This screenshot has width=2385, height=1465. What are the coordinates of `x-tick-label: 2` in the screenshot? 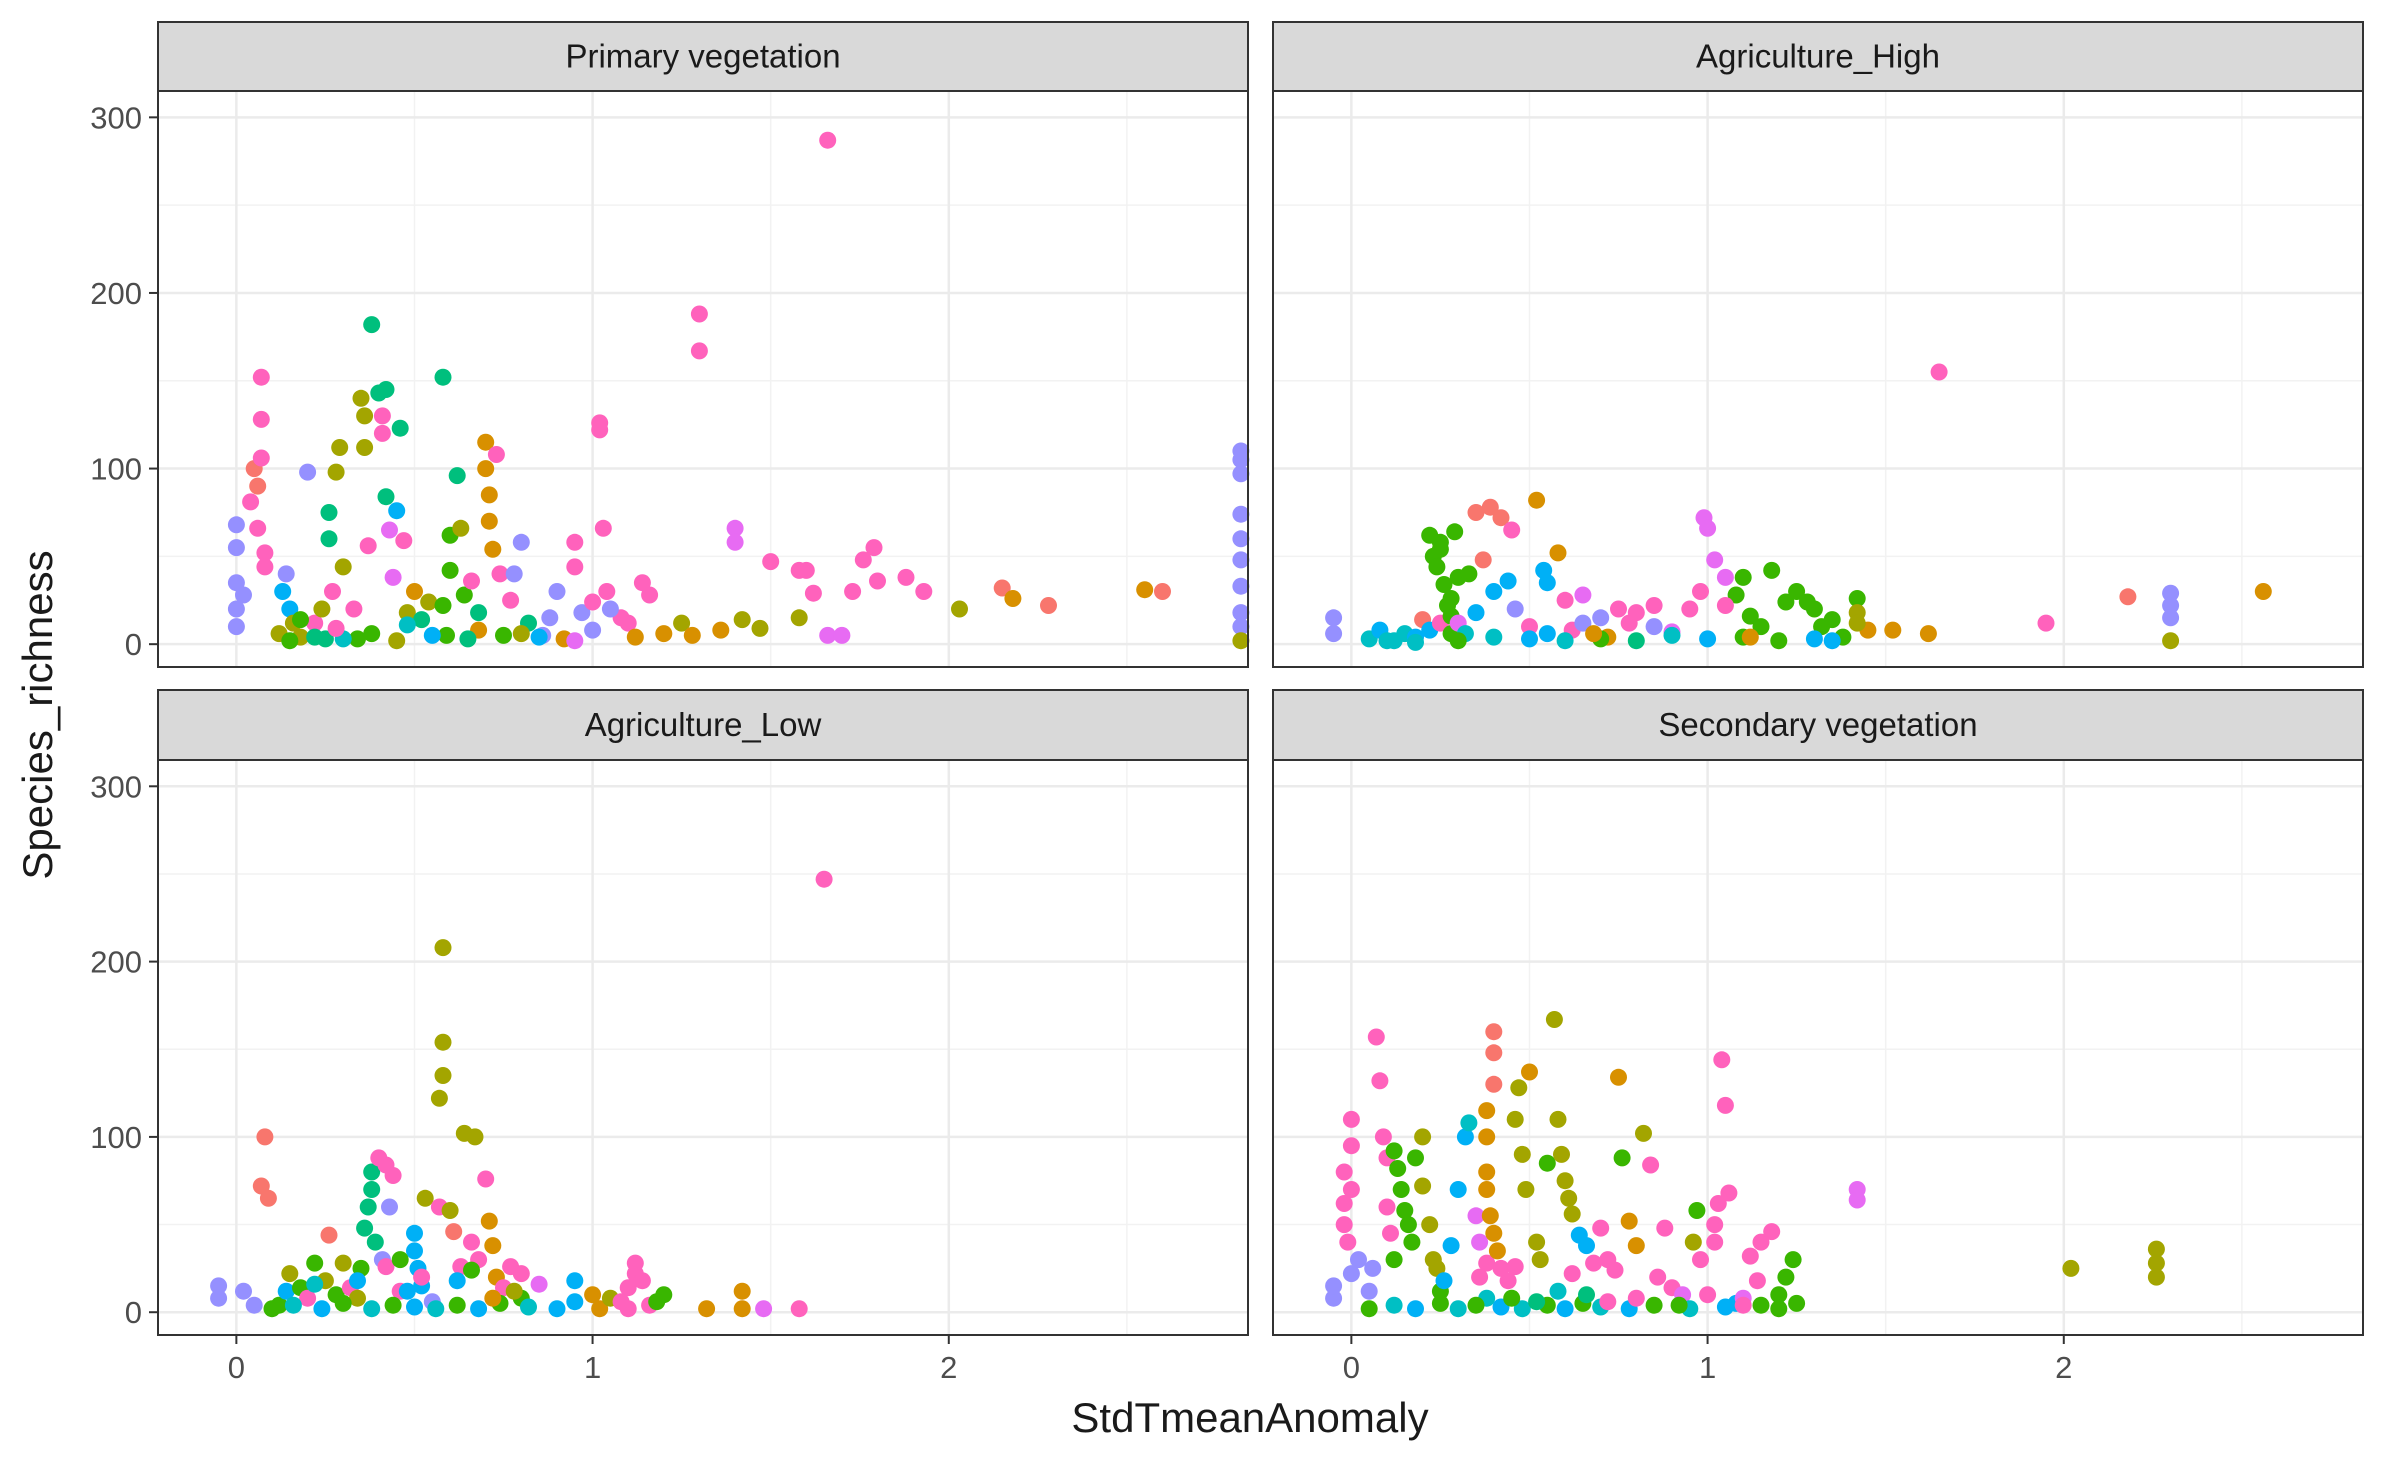 It's located at (2063, 1367).